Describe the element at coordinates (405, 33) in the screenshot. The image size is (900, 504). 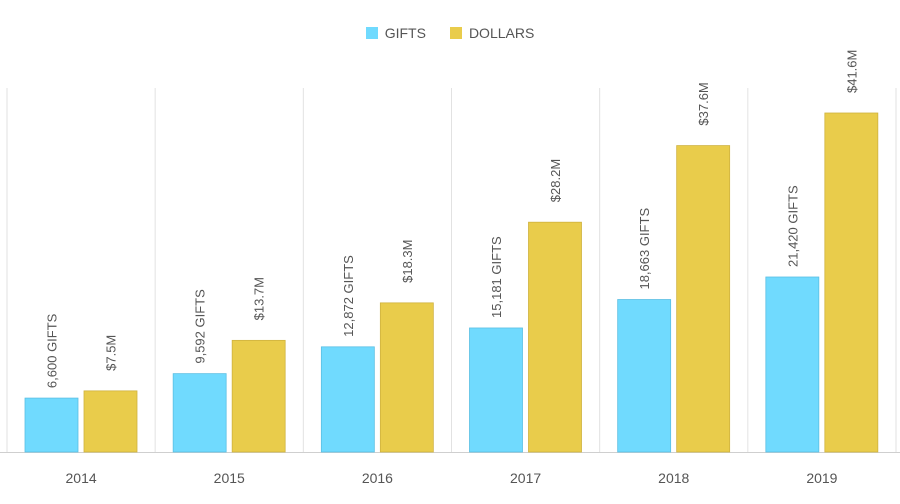
I see `legend-label-gifts: GIFTS` at that location.